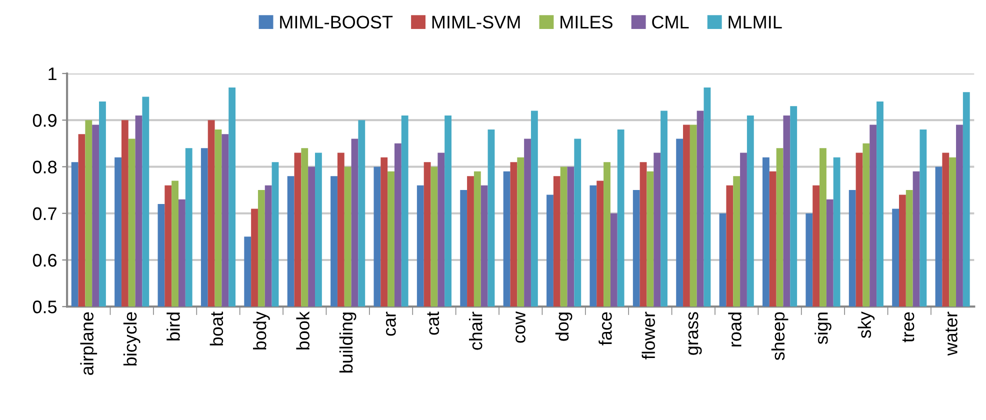  Describe the element at coordinates (866, 324) in the screenshot. I see `x-tick-label: sky` at that location.